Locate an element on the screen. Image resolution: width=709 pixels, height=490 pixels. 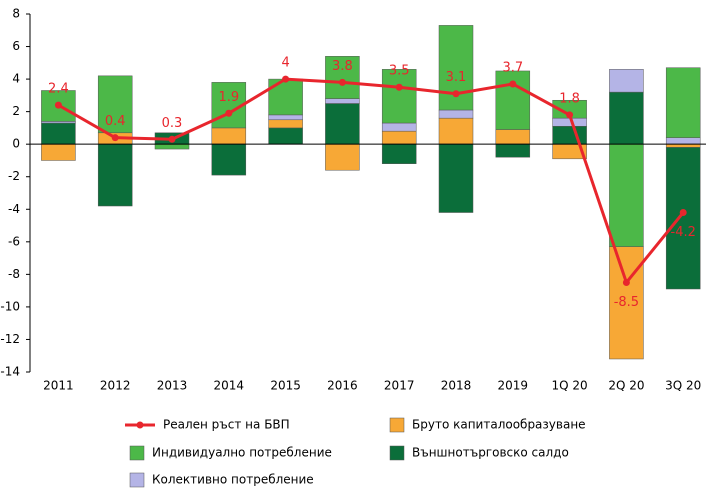
legend-label: Външнотърговско салдо is located at coordinates (490, 453).